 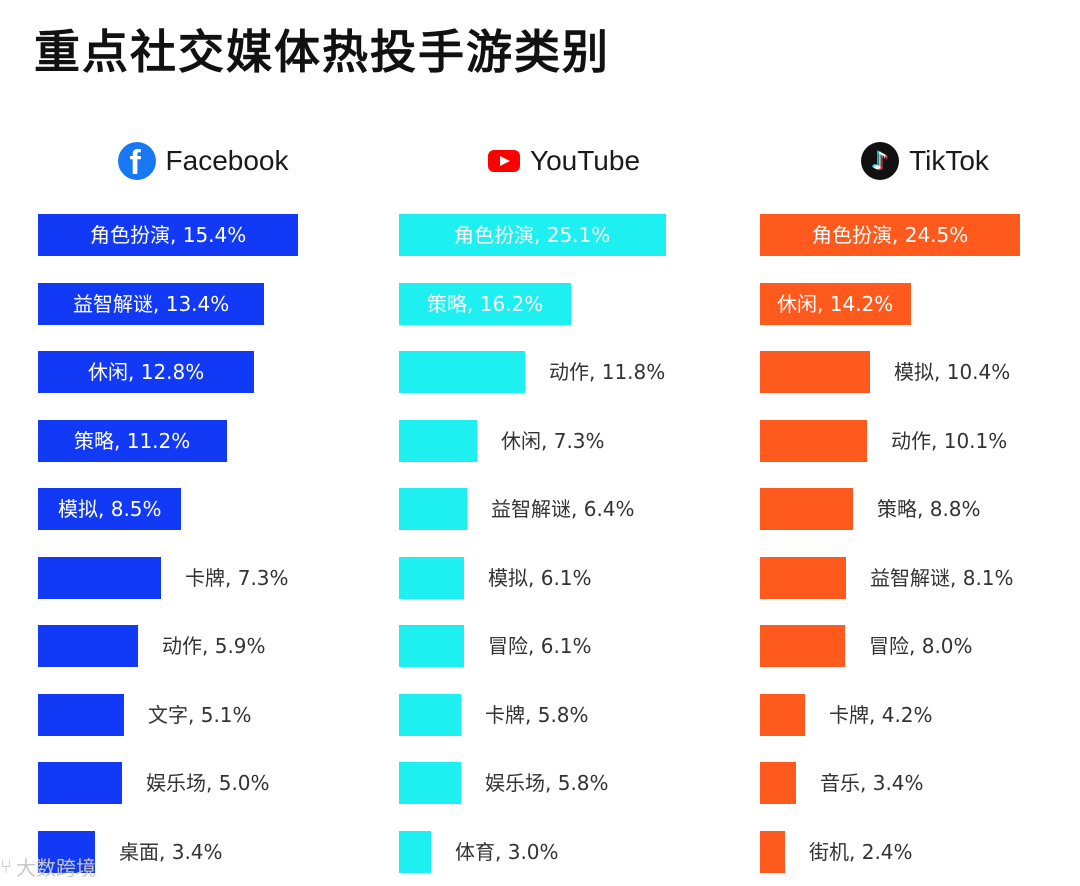 I want to click on youtube-bar-label: 角色扮演, 25.1%, so click(x=532, y=235).